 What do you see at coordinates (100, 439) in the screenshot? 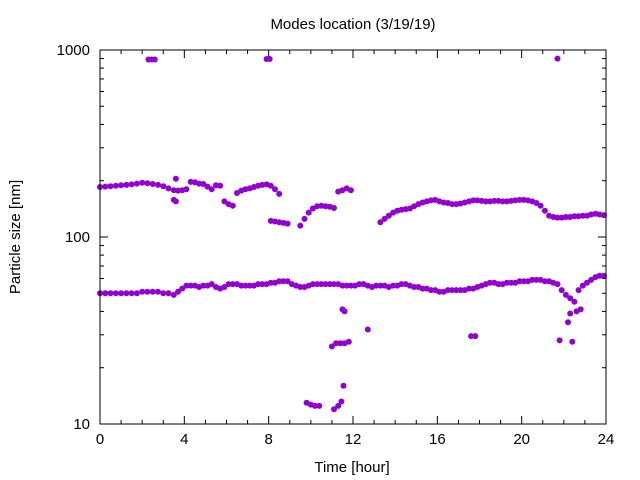
I see `x-tick-label: 0` at bounding box center [100, 439].